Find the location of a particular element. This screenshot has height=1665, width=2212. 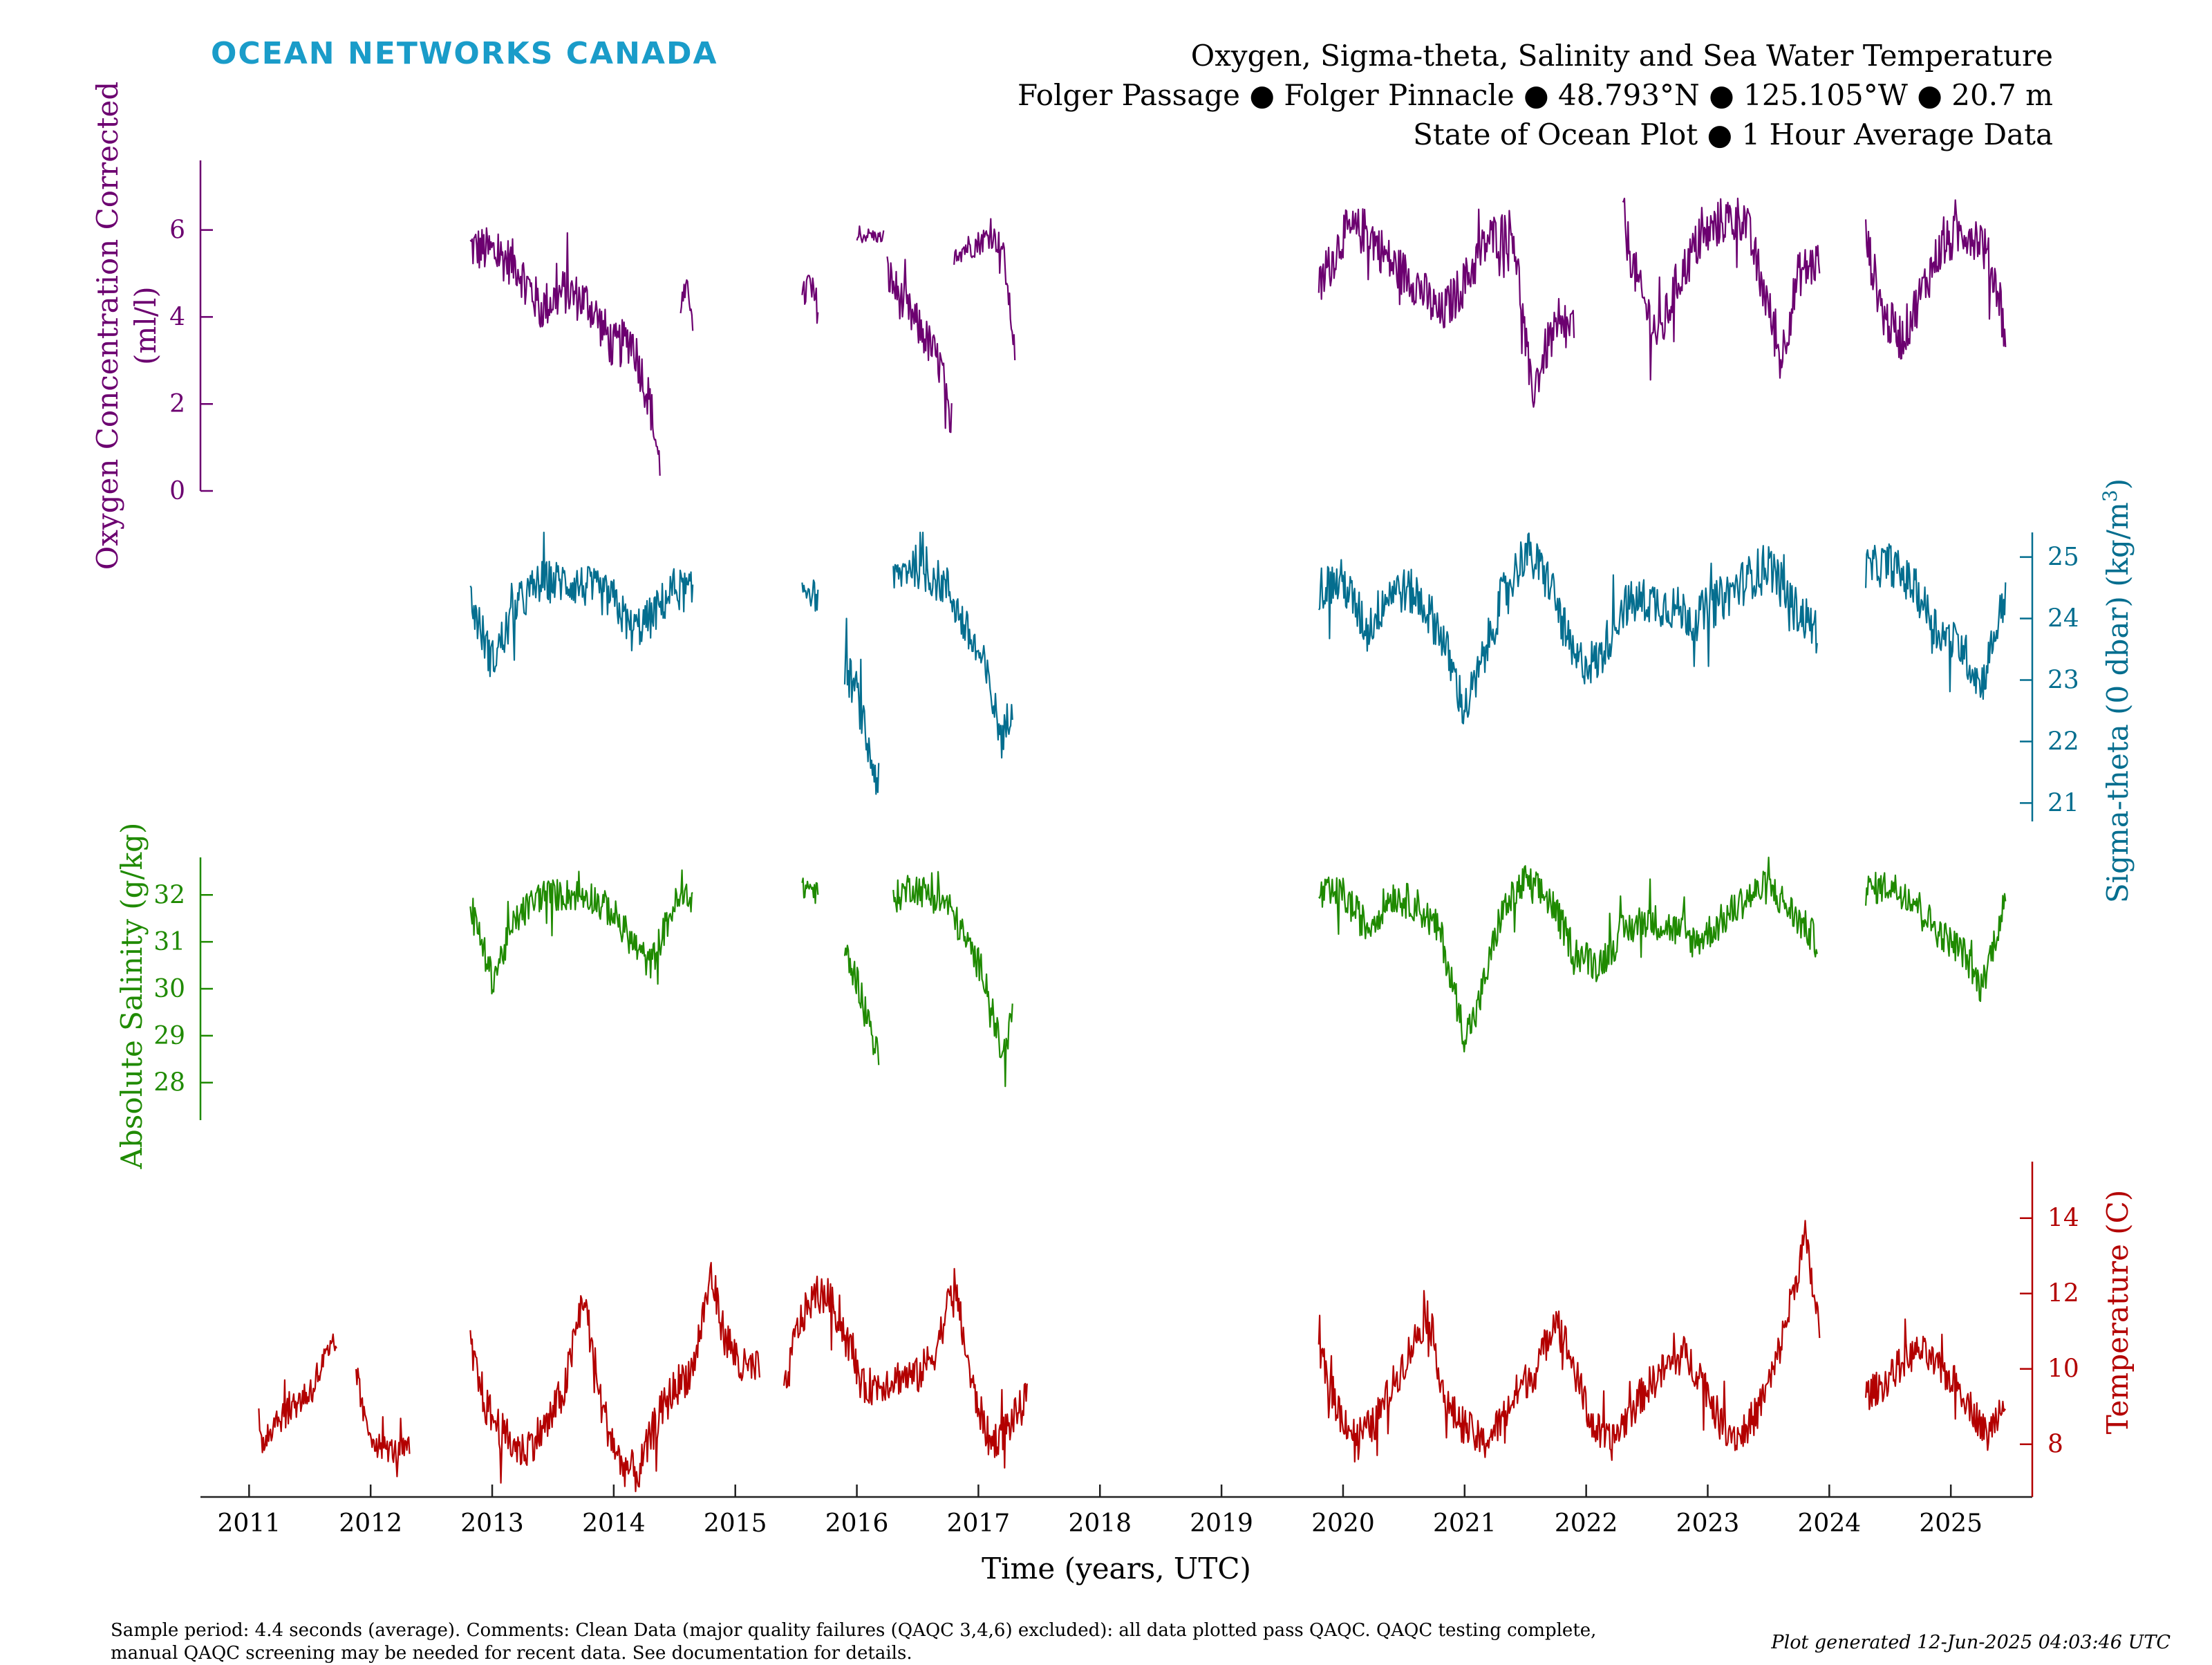

salinity-series is located at coordinates (1238, 972).